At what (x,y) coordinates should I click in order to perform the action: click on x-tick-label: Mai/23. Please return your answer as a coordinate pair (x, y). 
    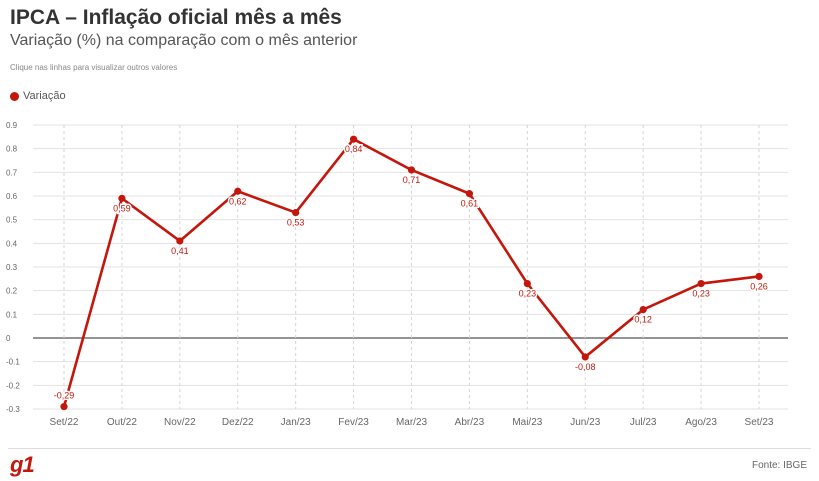
    Looking at the image, I should click on (527, 422).